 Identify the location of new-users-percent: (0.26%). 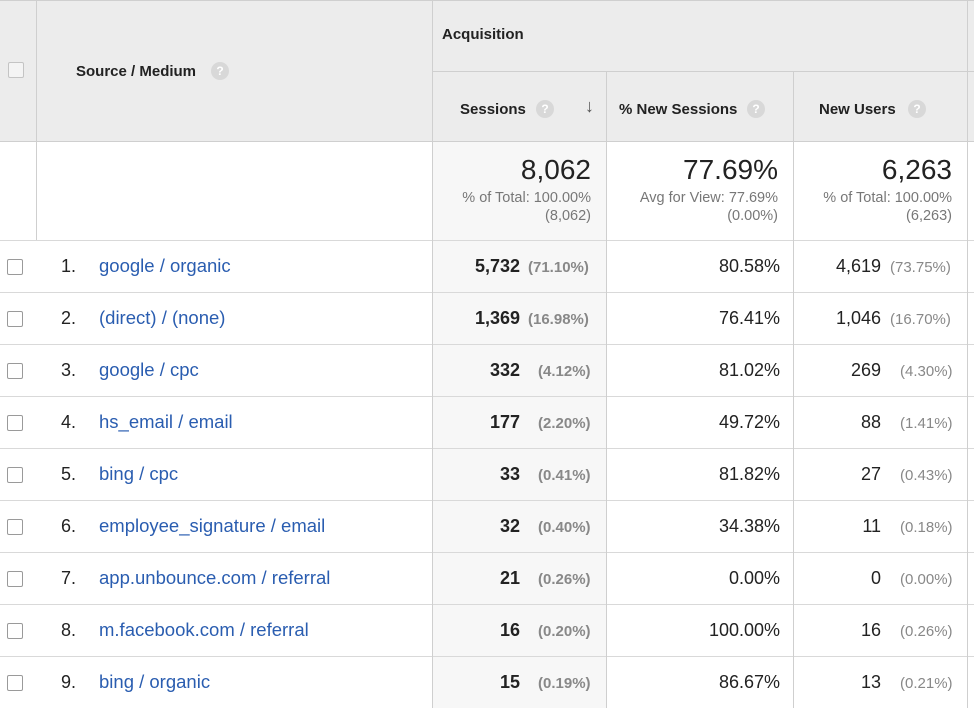
(926, 631).